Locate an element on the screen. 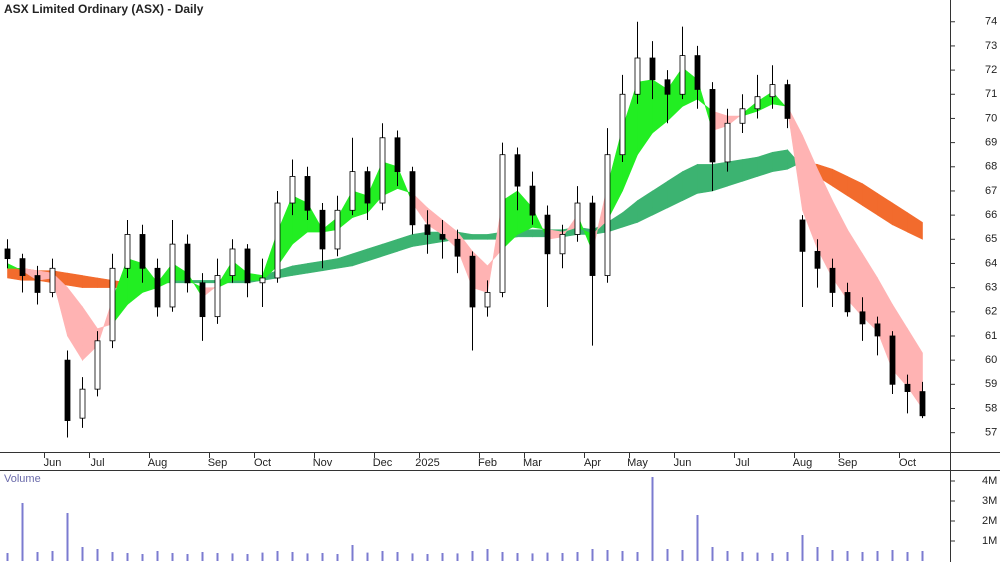 This screenshot has height=562, width=1000. x-tick-label: Dec is located at coordinates (383, 463).